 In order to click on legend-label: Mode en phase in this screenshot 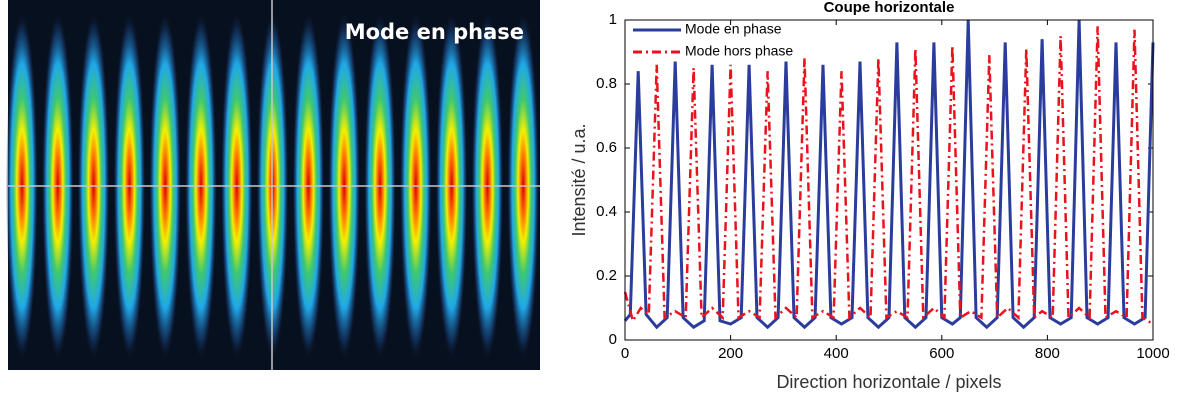, I will do `click(733, 29)`.